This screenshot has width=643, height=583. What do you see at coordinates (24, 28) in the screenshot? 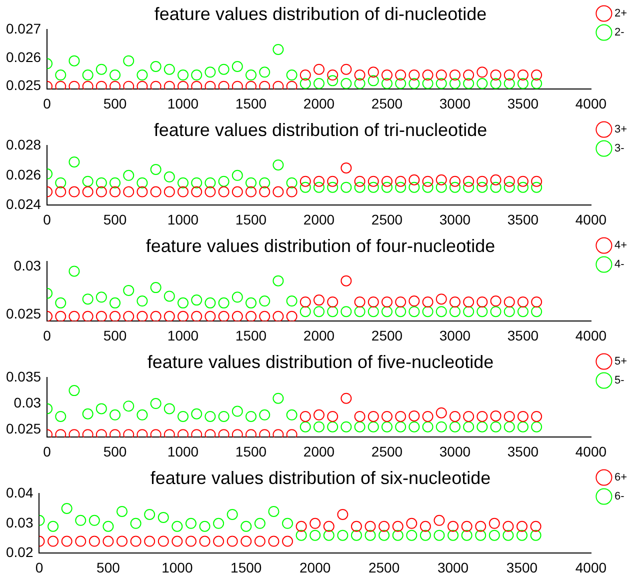
I see `y-tick-label: 0.027` at bounding box center [24, 28].